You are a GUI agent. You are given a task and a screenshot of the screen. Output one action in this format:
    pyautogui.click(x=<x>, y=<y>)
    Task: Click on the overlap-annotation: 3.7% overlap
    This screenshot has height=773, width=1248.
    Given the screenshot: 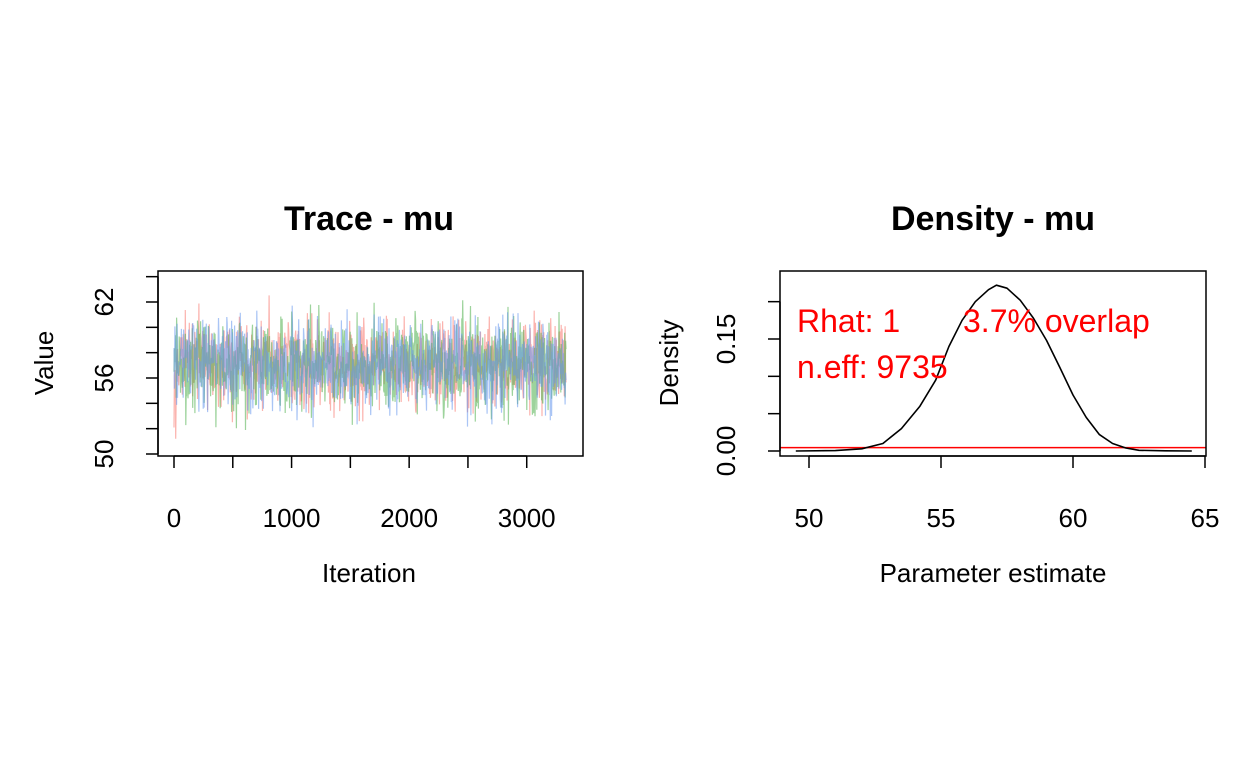 What is the action you would take?
    pyautogui.click(x=1056, y=321)
    